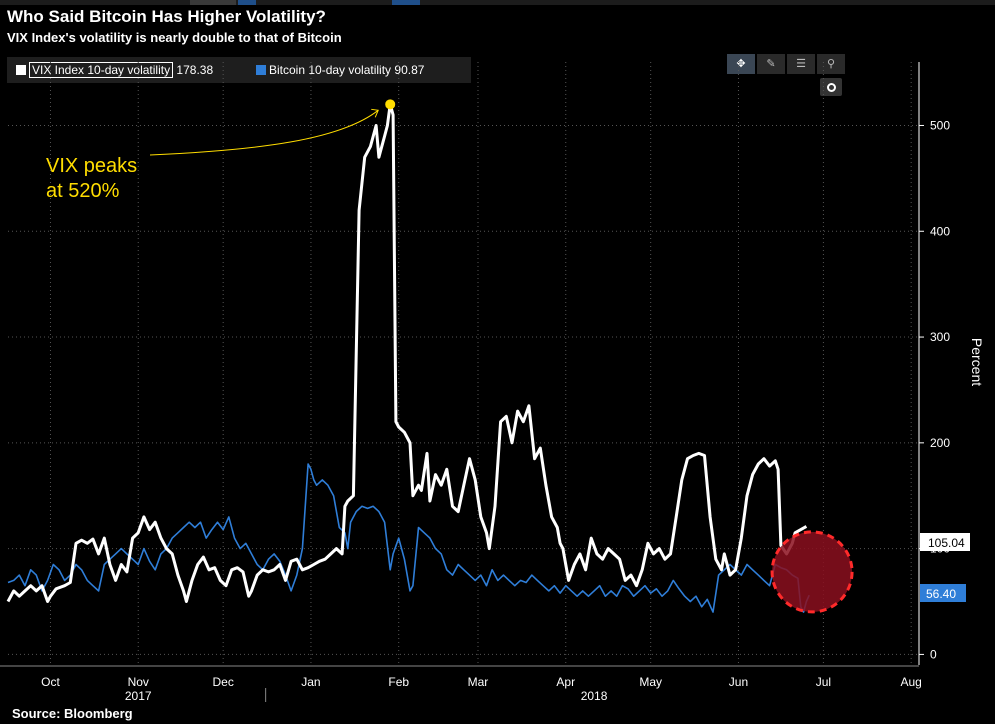 The image size is (995, 724). I want to click on x-year-label: 2018, so click(594, 696).